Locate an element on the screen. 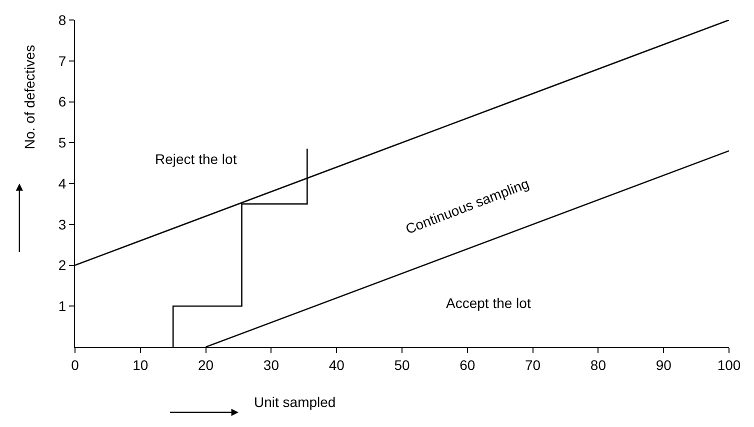 The image size is (754, 427). x-tick-label: 0 is located at coordinates (75, 364).